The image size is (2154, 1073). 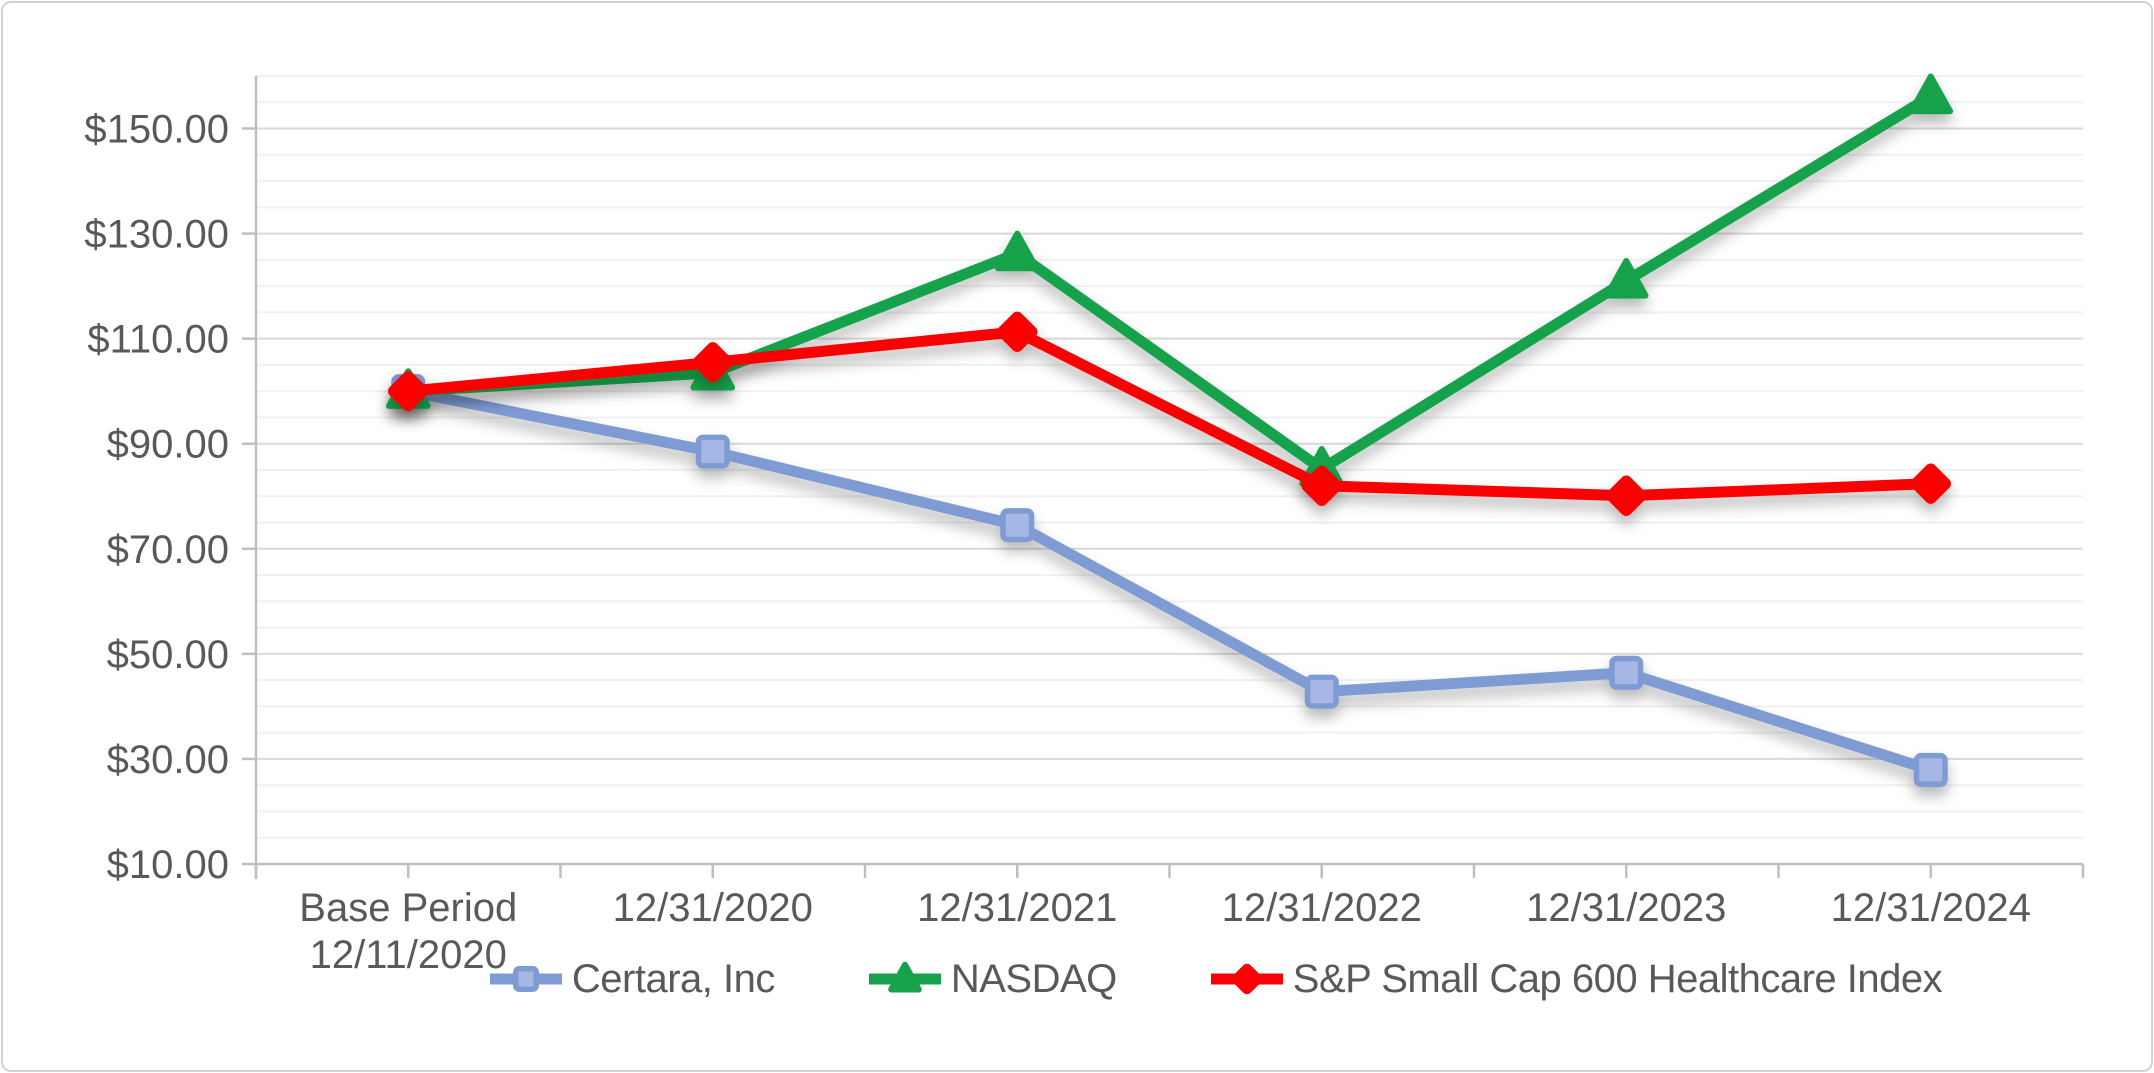 What do you see at coordinates (156, 235) in the screenshot?
I see `y-tick-label: $130.00` at bounding box center [156, 235].